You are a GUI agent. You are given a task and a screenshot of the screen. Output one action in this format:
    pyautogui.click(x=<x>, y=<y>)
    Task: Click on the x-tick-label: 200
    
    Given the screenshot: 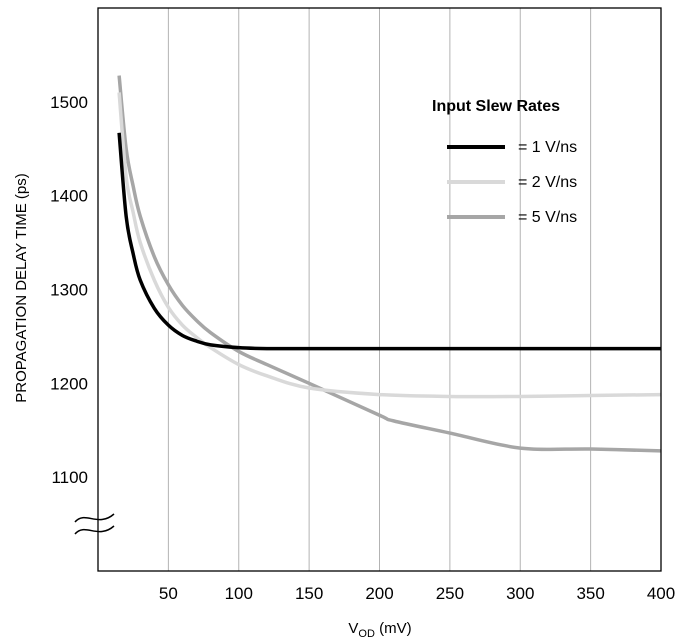 What is the action you would take?
    pyautogui.click(x=379, y=593)
    